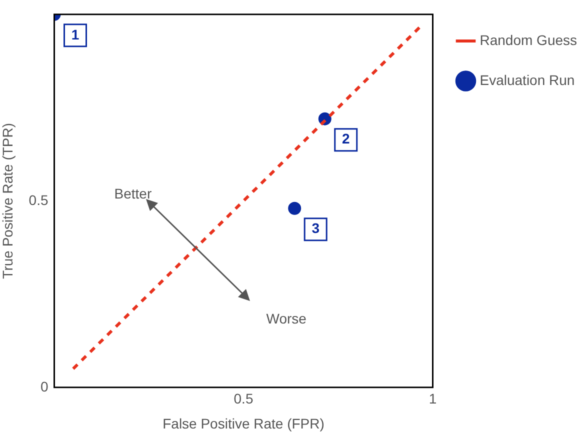  What do you see at coordinates (8, 200) in the screenshot?
I see `y-axis-title: True Positive Rate (TPR)` at bounding box center [8, 200].